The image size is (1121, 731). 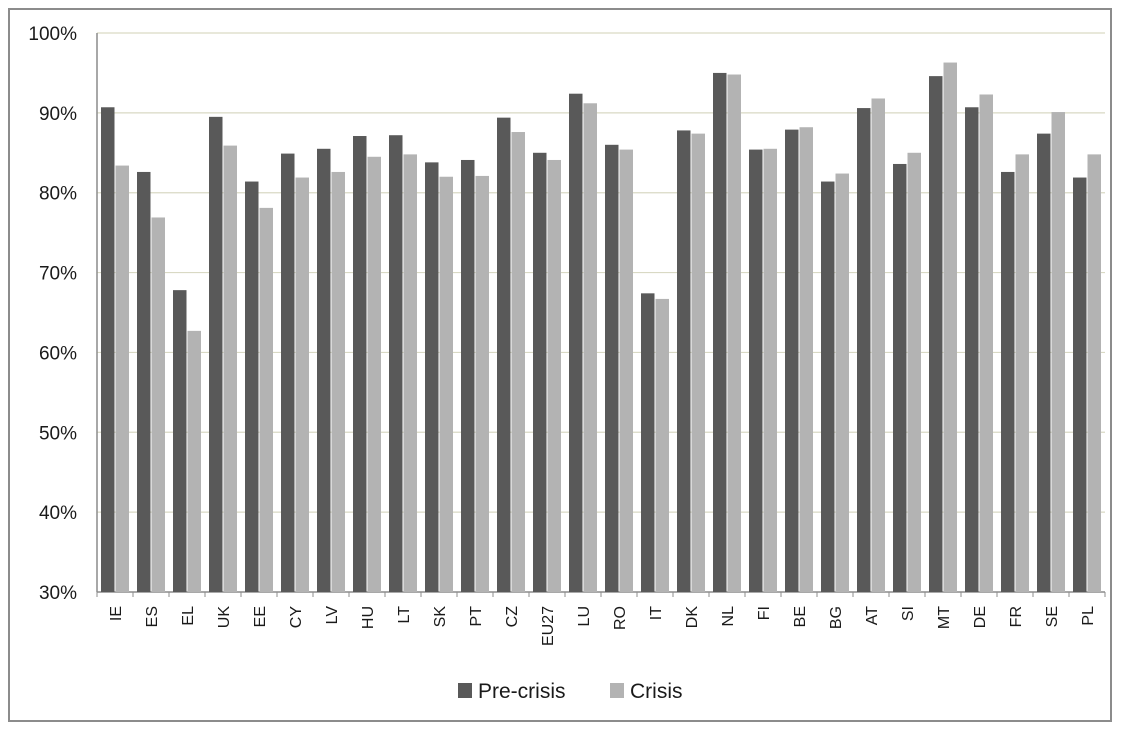 I want to click on bar-pre-crisis-pt, so click(x=468, y=376).